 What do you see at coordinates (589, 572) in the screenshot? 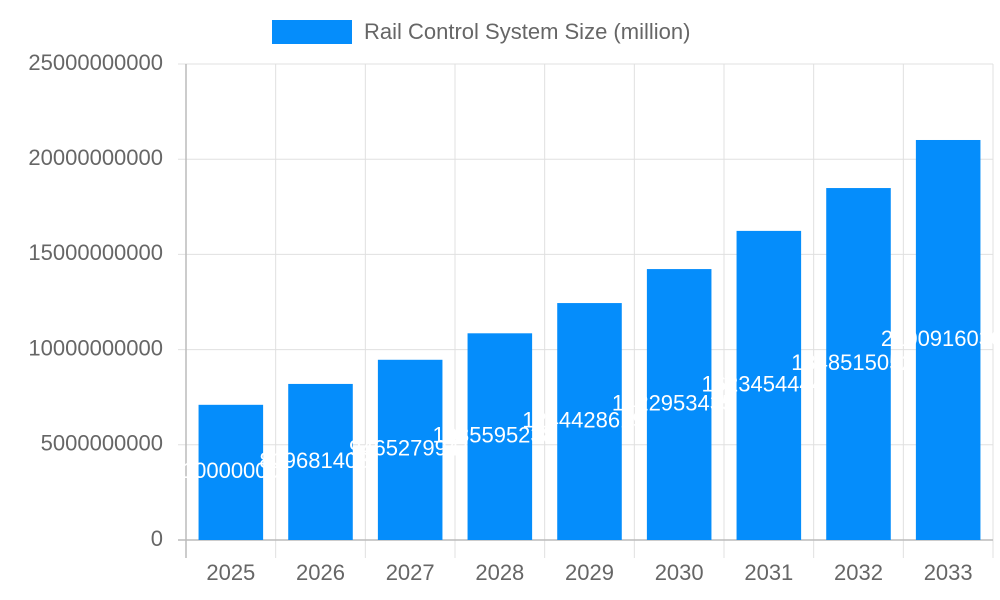
I see `x-tick-label: 2029` at bounding box center [589, 572].